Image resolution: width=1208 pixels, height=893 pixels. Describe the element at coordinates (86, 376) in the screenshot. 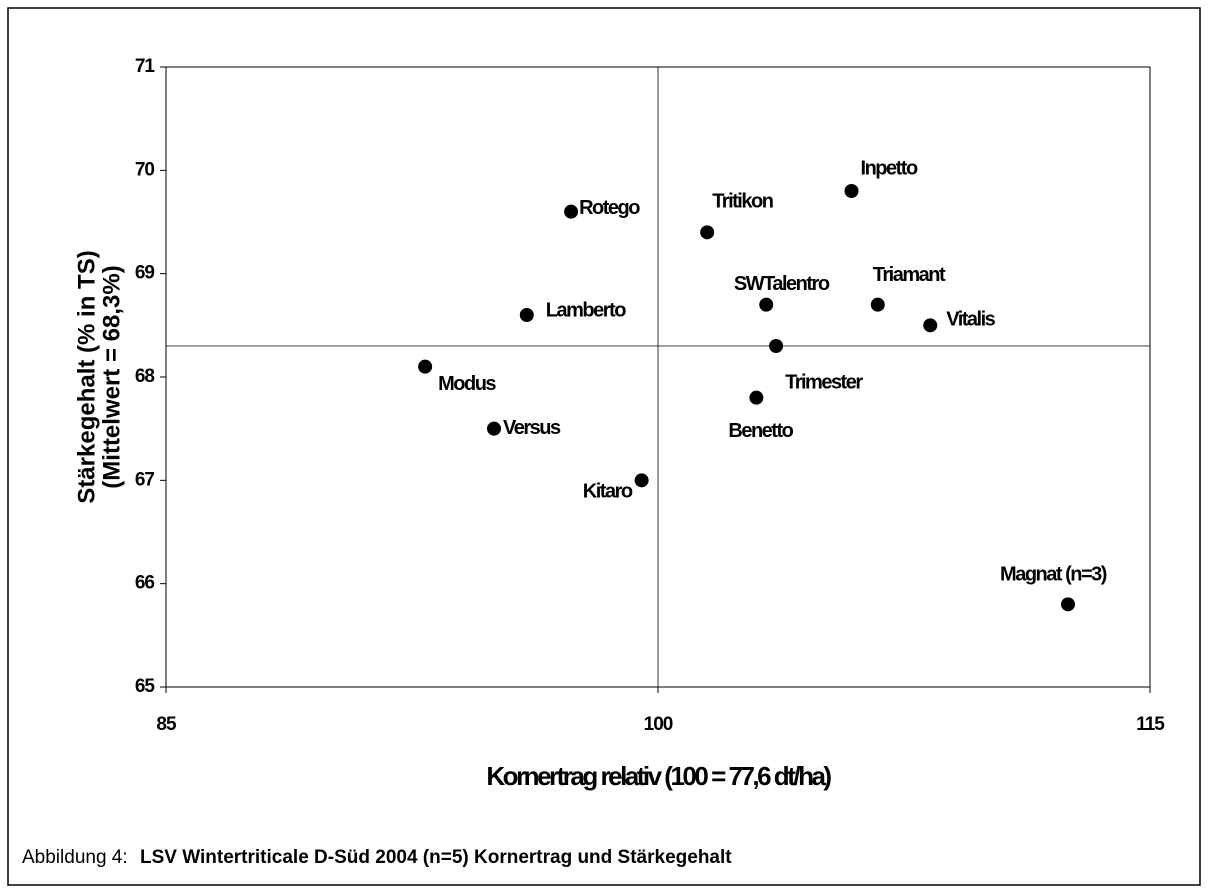

I see `y-axis-title: Stärkegehalt (% in TS)` at that location.